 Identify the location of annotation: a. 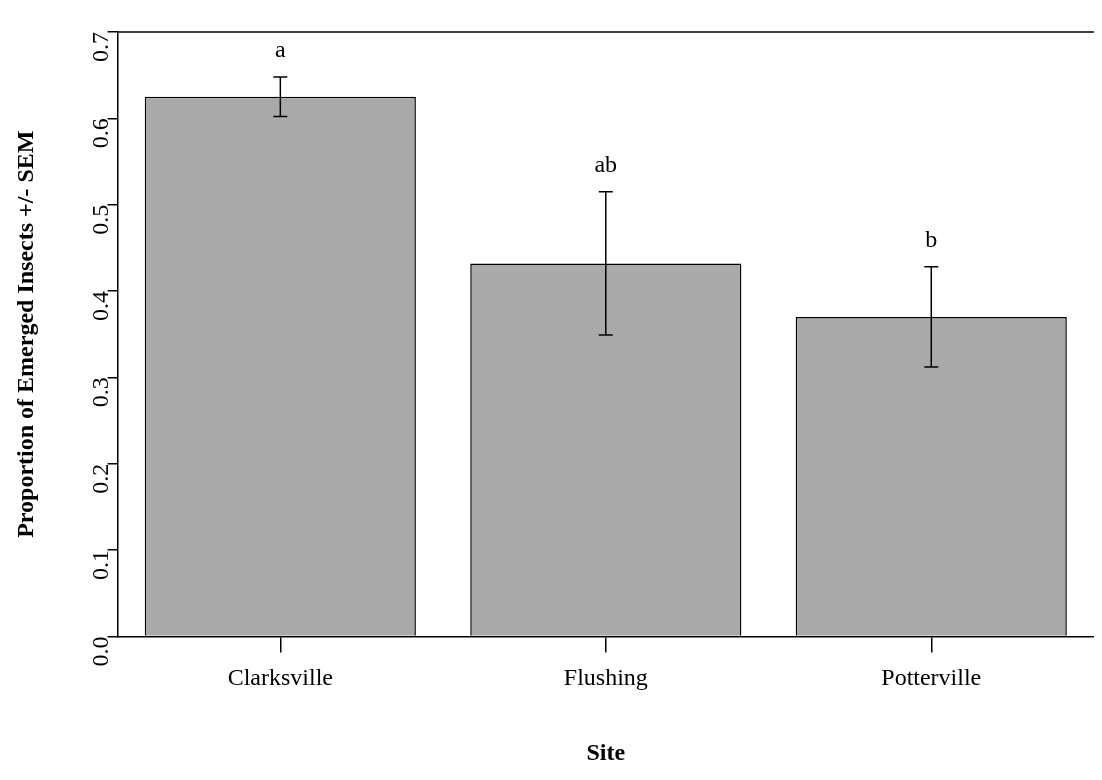
(281, 49).